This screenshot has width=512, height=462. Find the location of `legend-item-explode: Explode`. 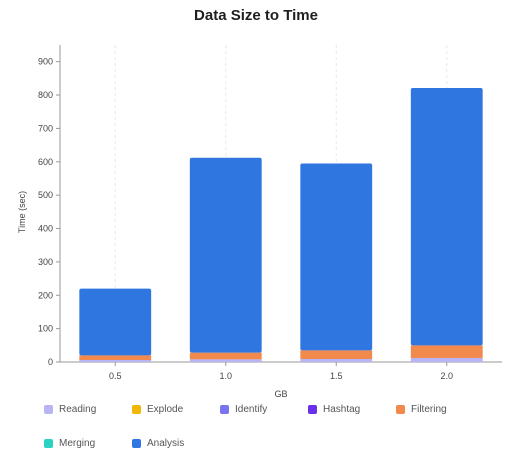

legend-item-explode: Explode is located at coordinates (157, 409).